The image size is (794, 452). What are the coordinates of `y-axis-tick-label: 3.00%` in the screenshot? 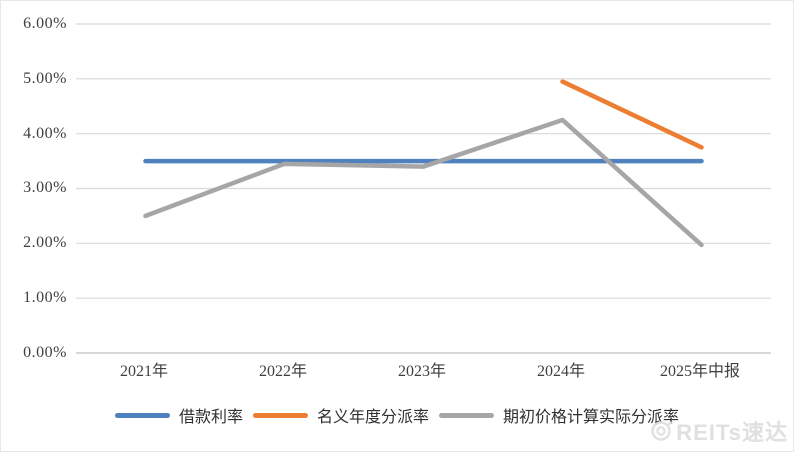 It's located at (45, 187).